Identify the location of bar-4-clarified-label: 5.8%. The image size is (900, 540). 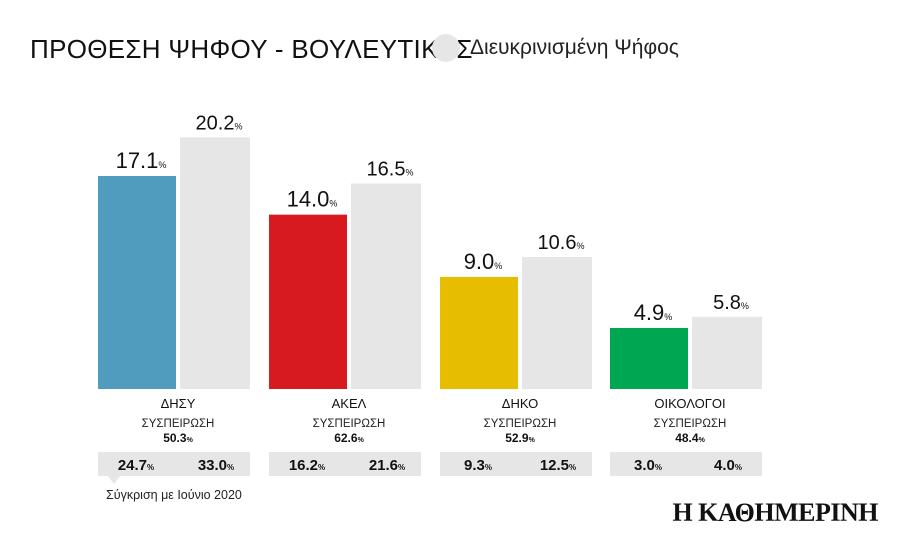
(731, 303).